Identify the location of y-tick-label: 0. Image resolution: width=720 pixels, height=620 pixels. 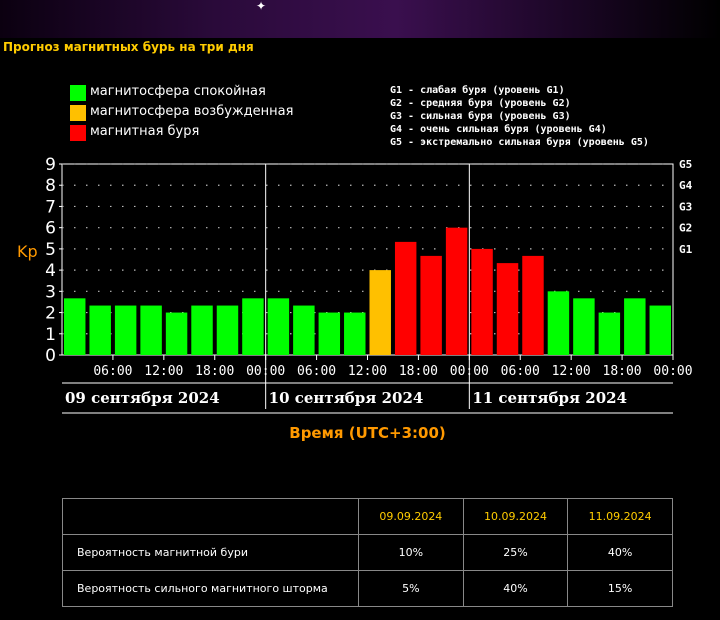
(50, 356).